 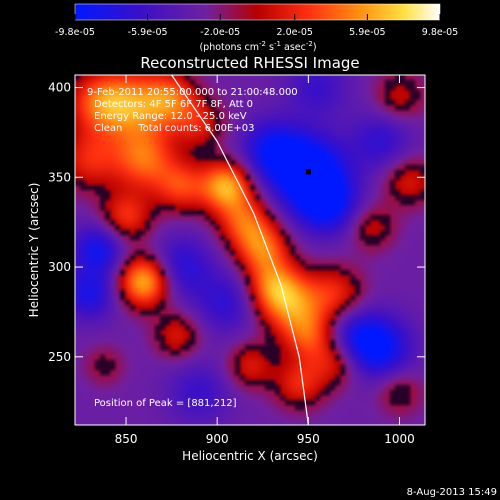 I want to click on chart-title: Reconstructed RHESSI Image, so click(x=249, y=63).